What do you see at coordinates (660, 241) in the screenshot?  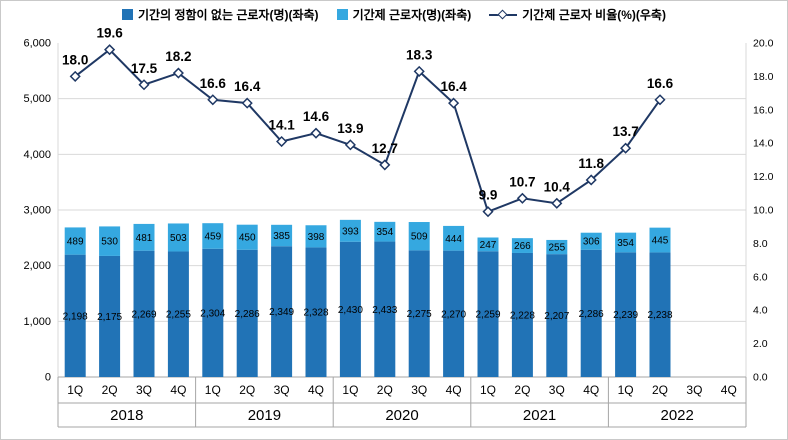 I see `bar-label-fixed-term: 445` at bounding box center [660, 241].